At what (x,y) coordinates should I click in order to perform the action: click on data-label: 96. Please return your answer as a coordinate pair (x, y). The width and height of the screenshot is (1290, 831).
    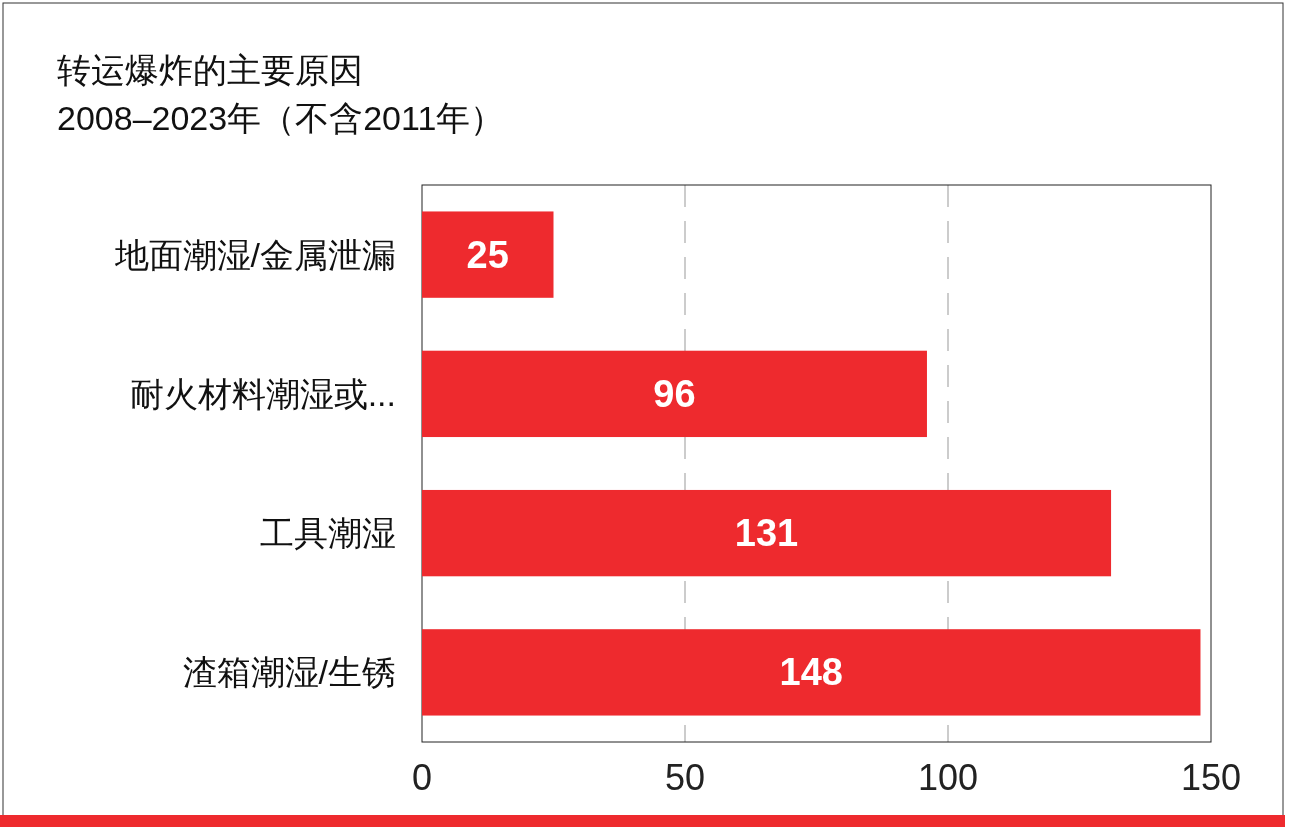
    Looking at the image, I should click on (674, 393).